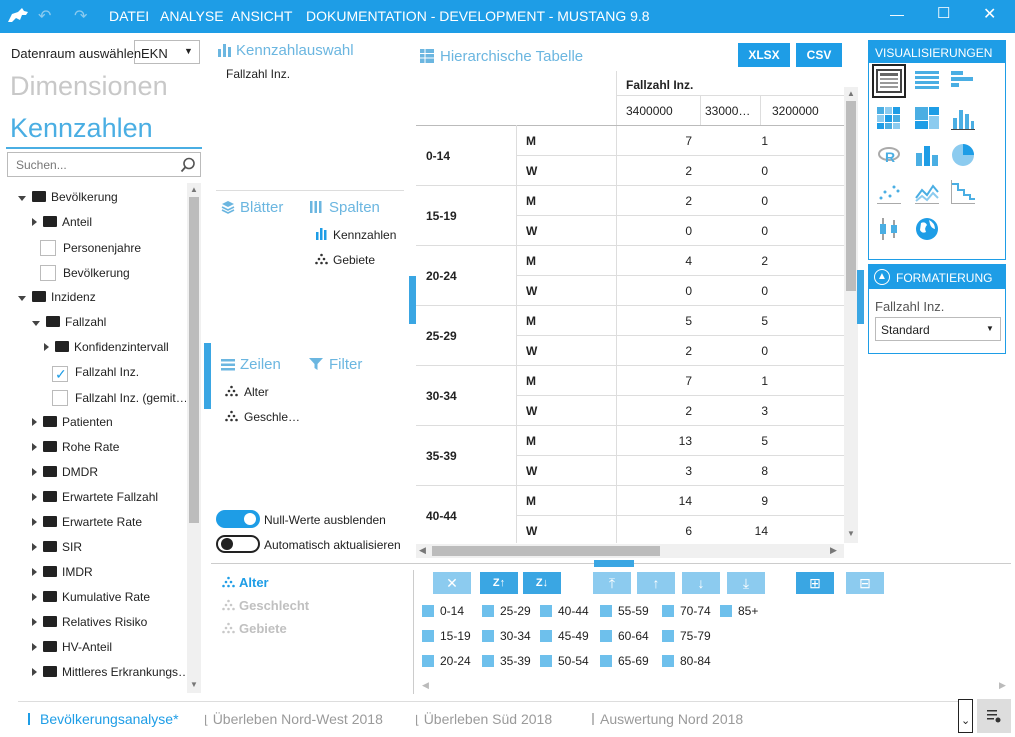 Image resolution: width=1015 pixels, height=737 pixels. Describe the element at coordinates (72, 647) in the screenshot. I see `tree-item: HV-Anteil` at that location.